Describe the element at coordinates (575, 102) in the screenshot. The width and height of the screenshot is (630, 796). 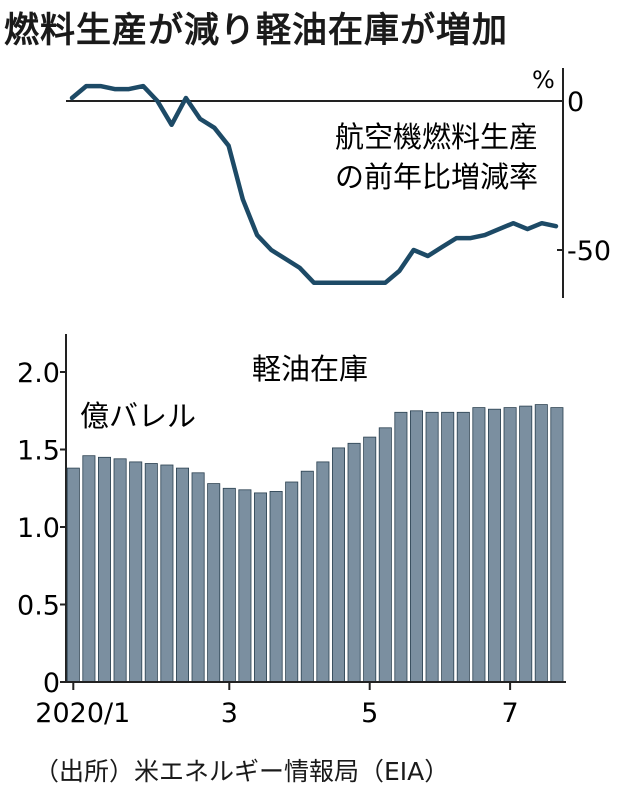
I see `line-y-tick-label: 0` at that location.